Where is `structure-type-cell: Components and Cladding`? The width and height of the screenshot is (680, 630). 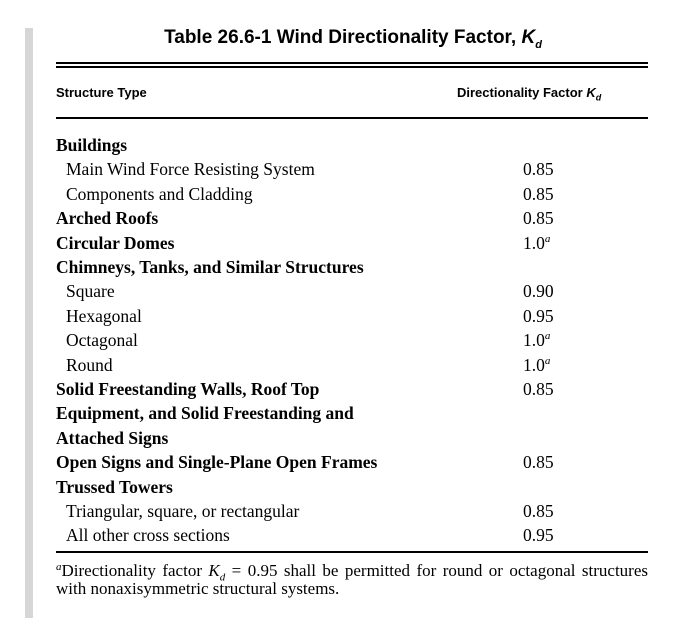 structure-type-cell: Components and Cladding is located at coordinates (159, 193).